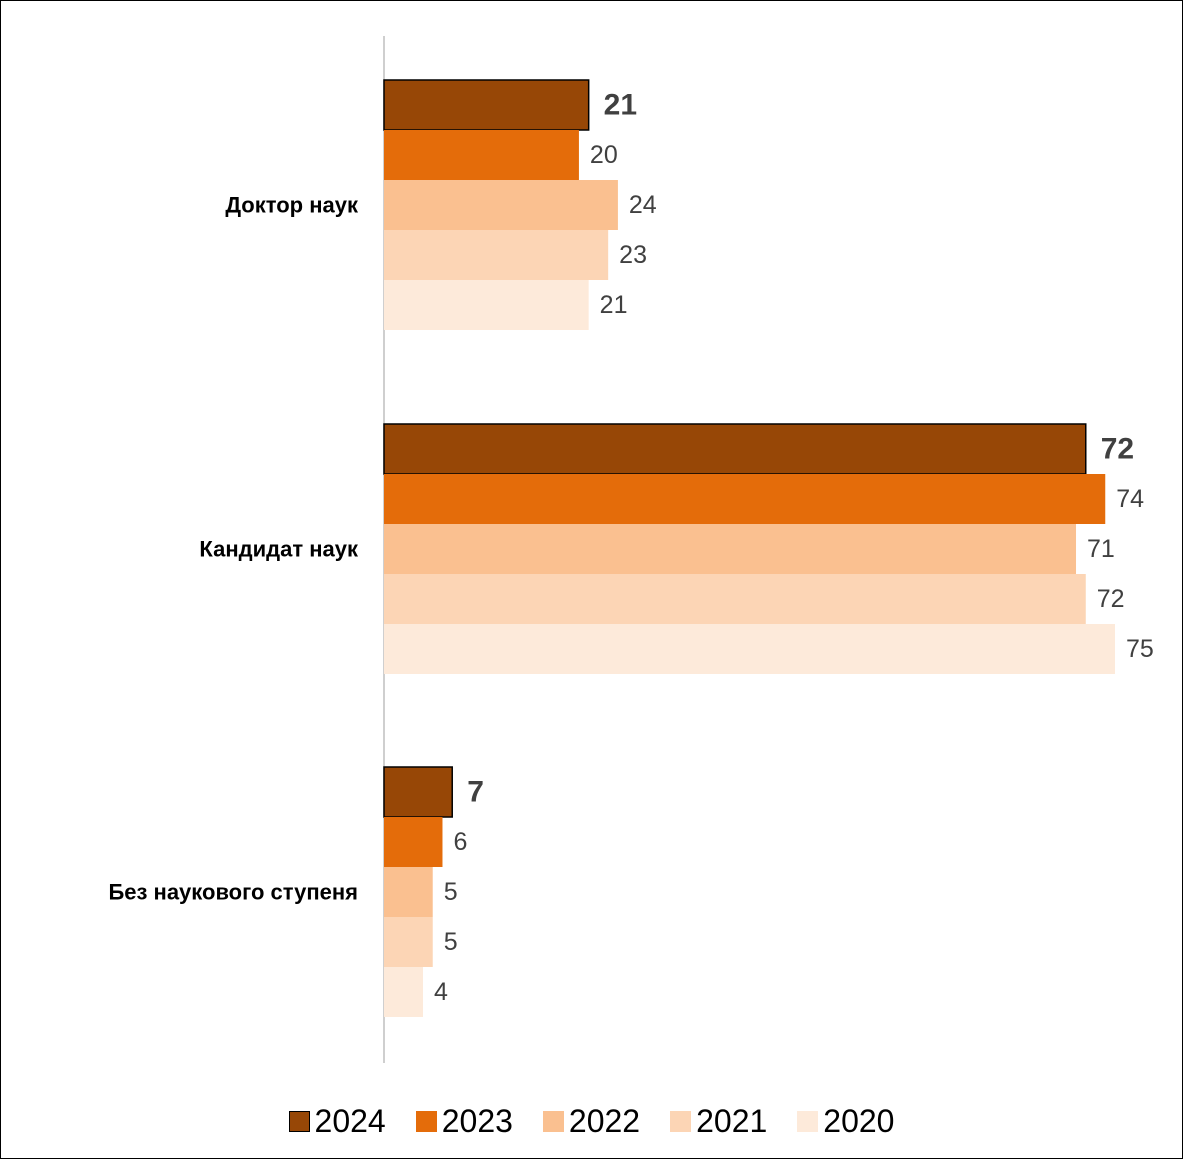  Describe the element at coordinates (620, 105) in the screenshot. I see `value-label-2024-доктор-наук: 21` at that location.